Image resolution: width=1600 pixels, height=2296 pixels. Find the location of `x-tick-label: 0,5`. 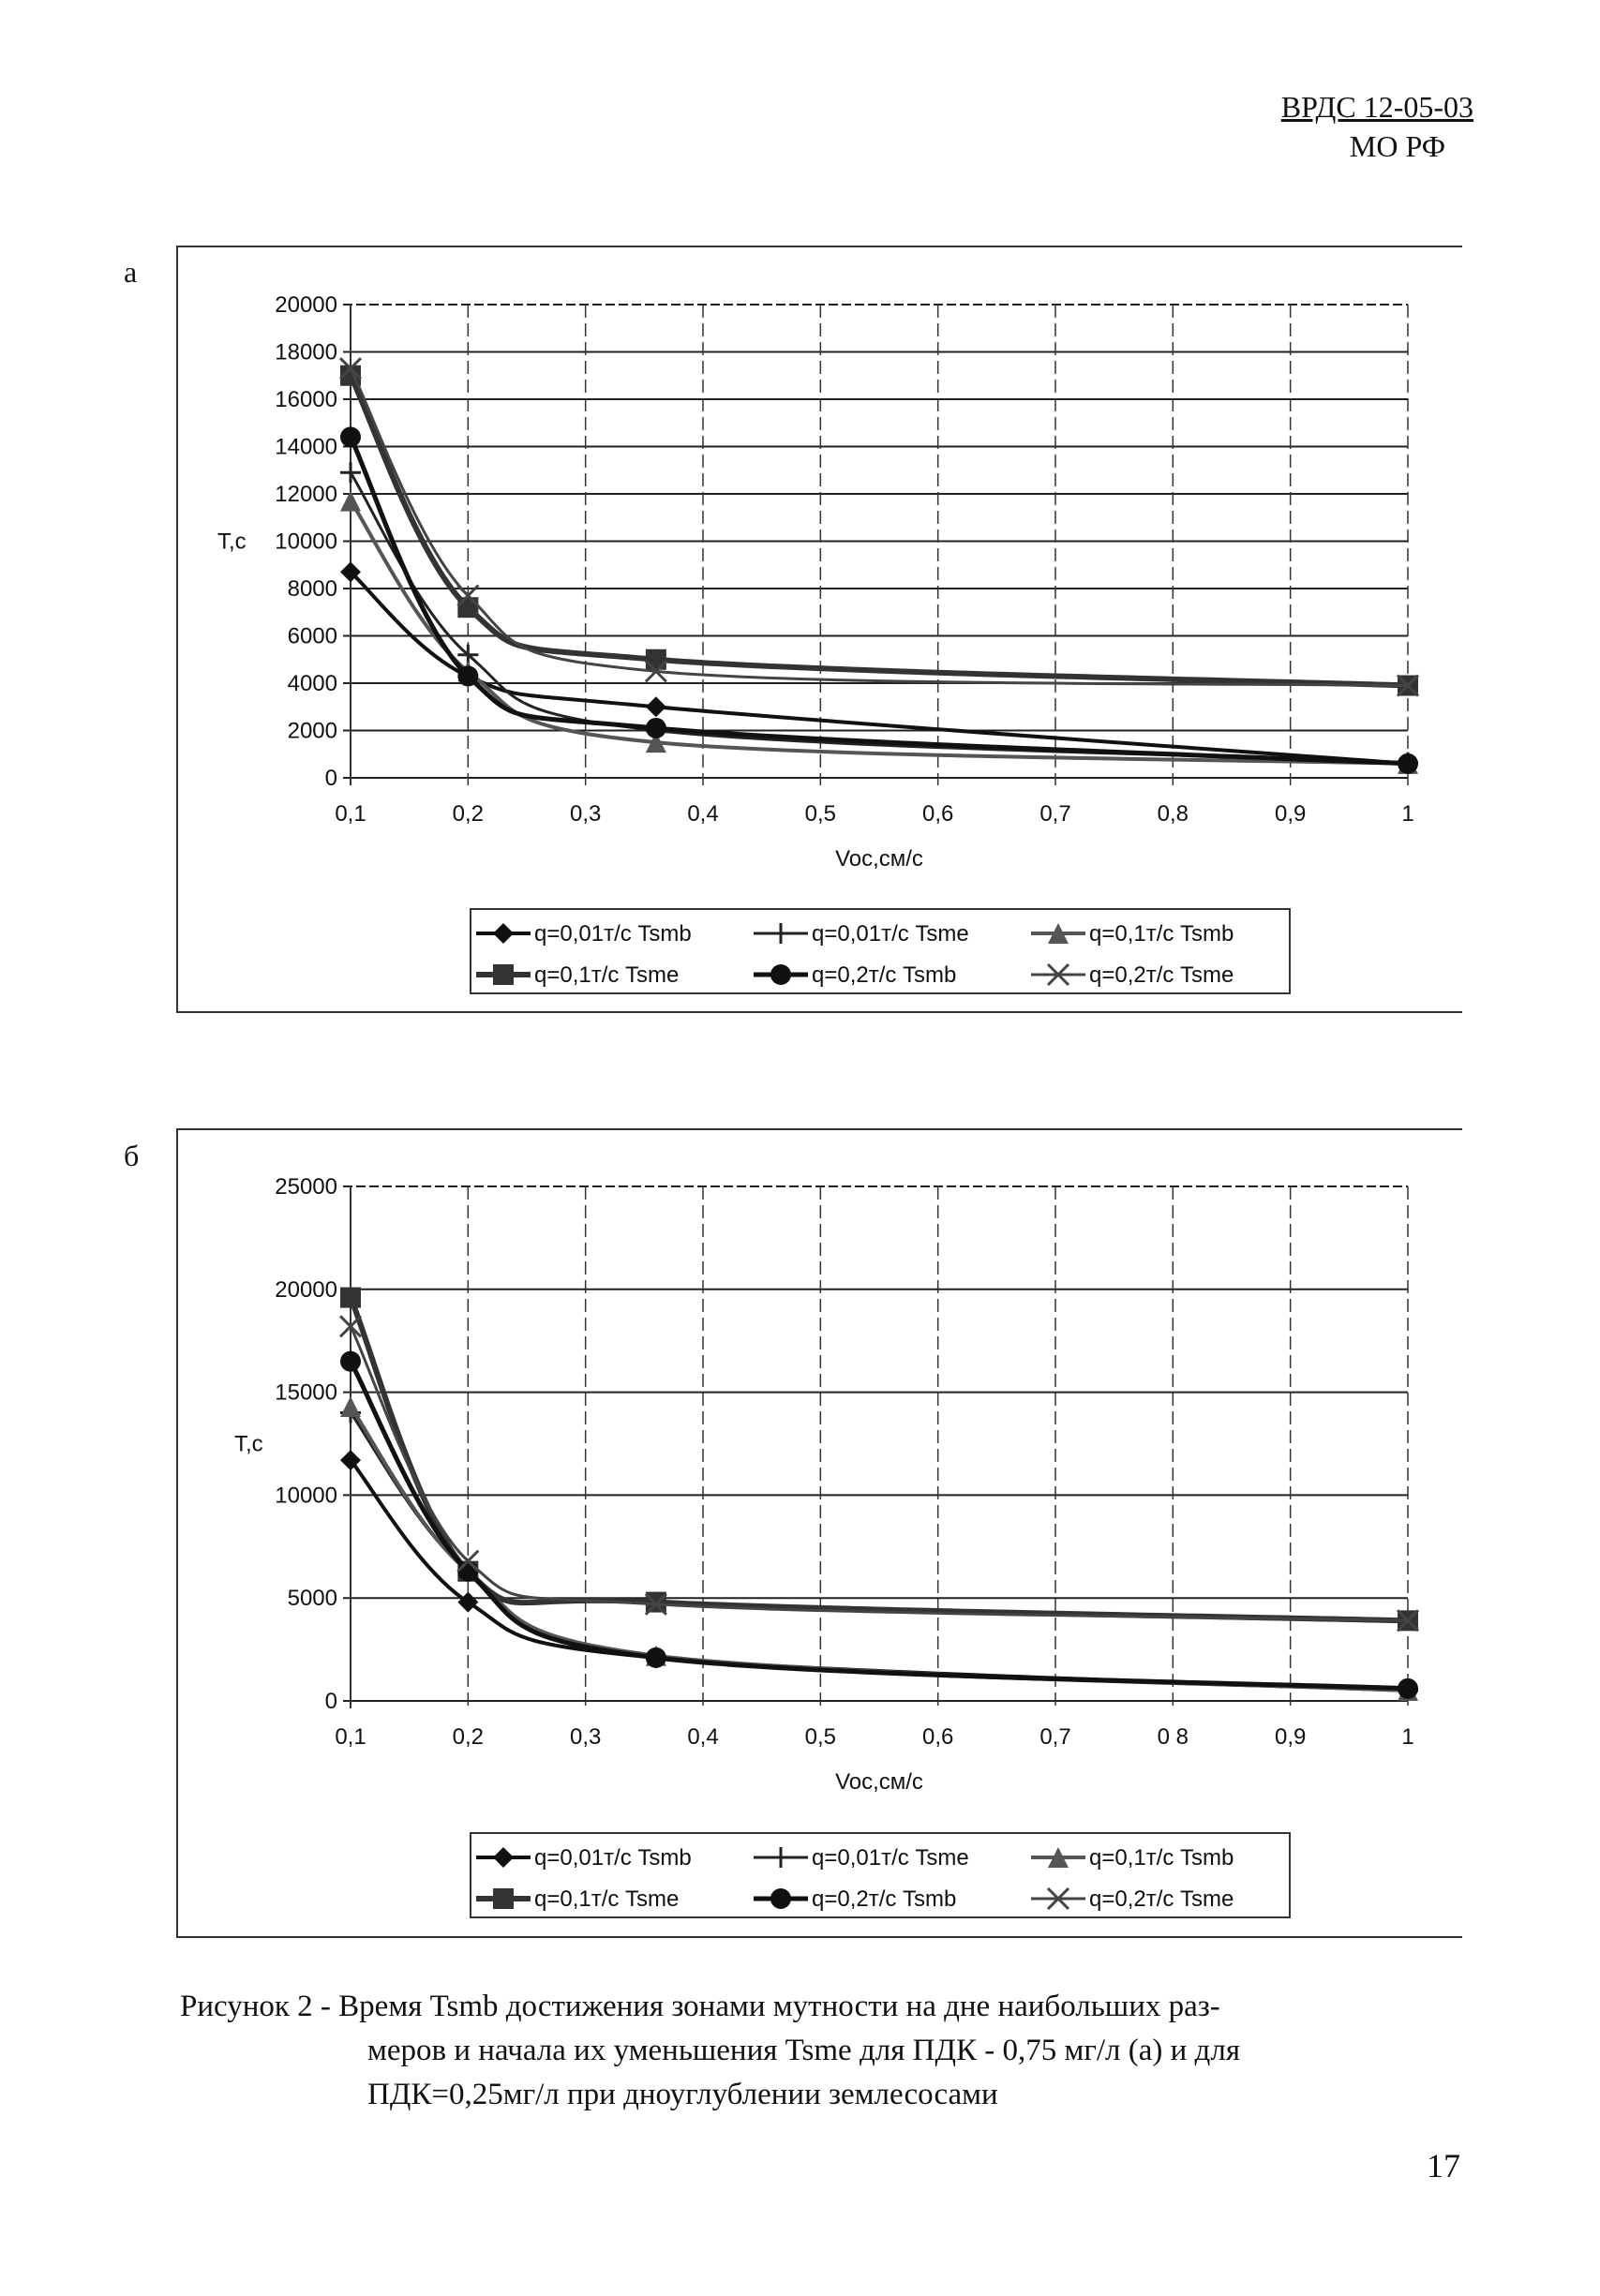

x-tick-label: 0,5 is located at coordinates (820, 814).